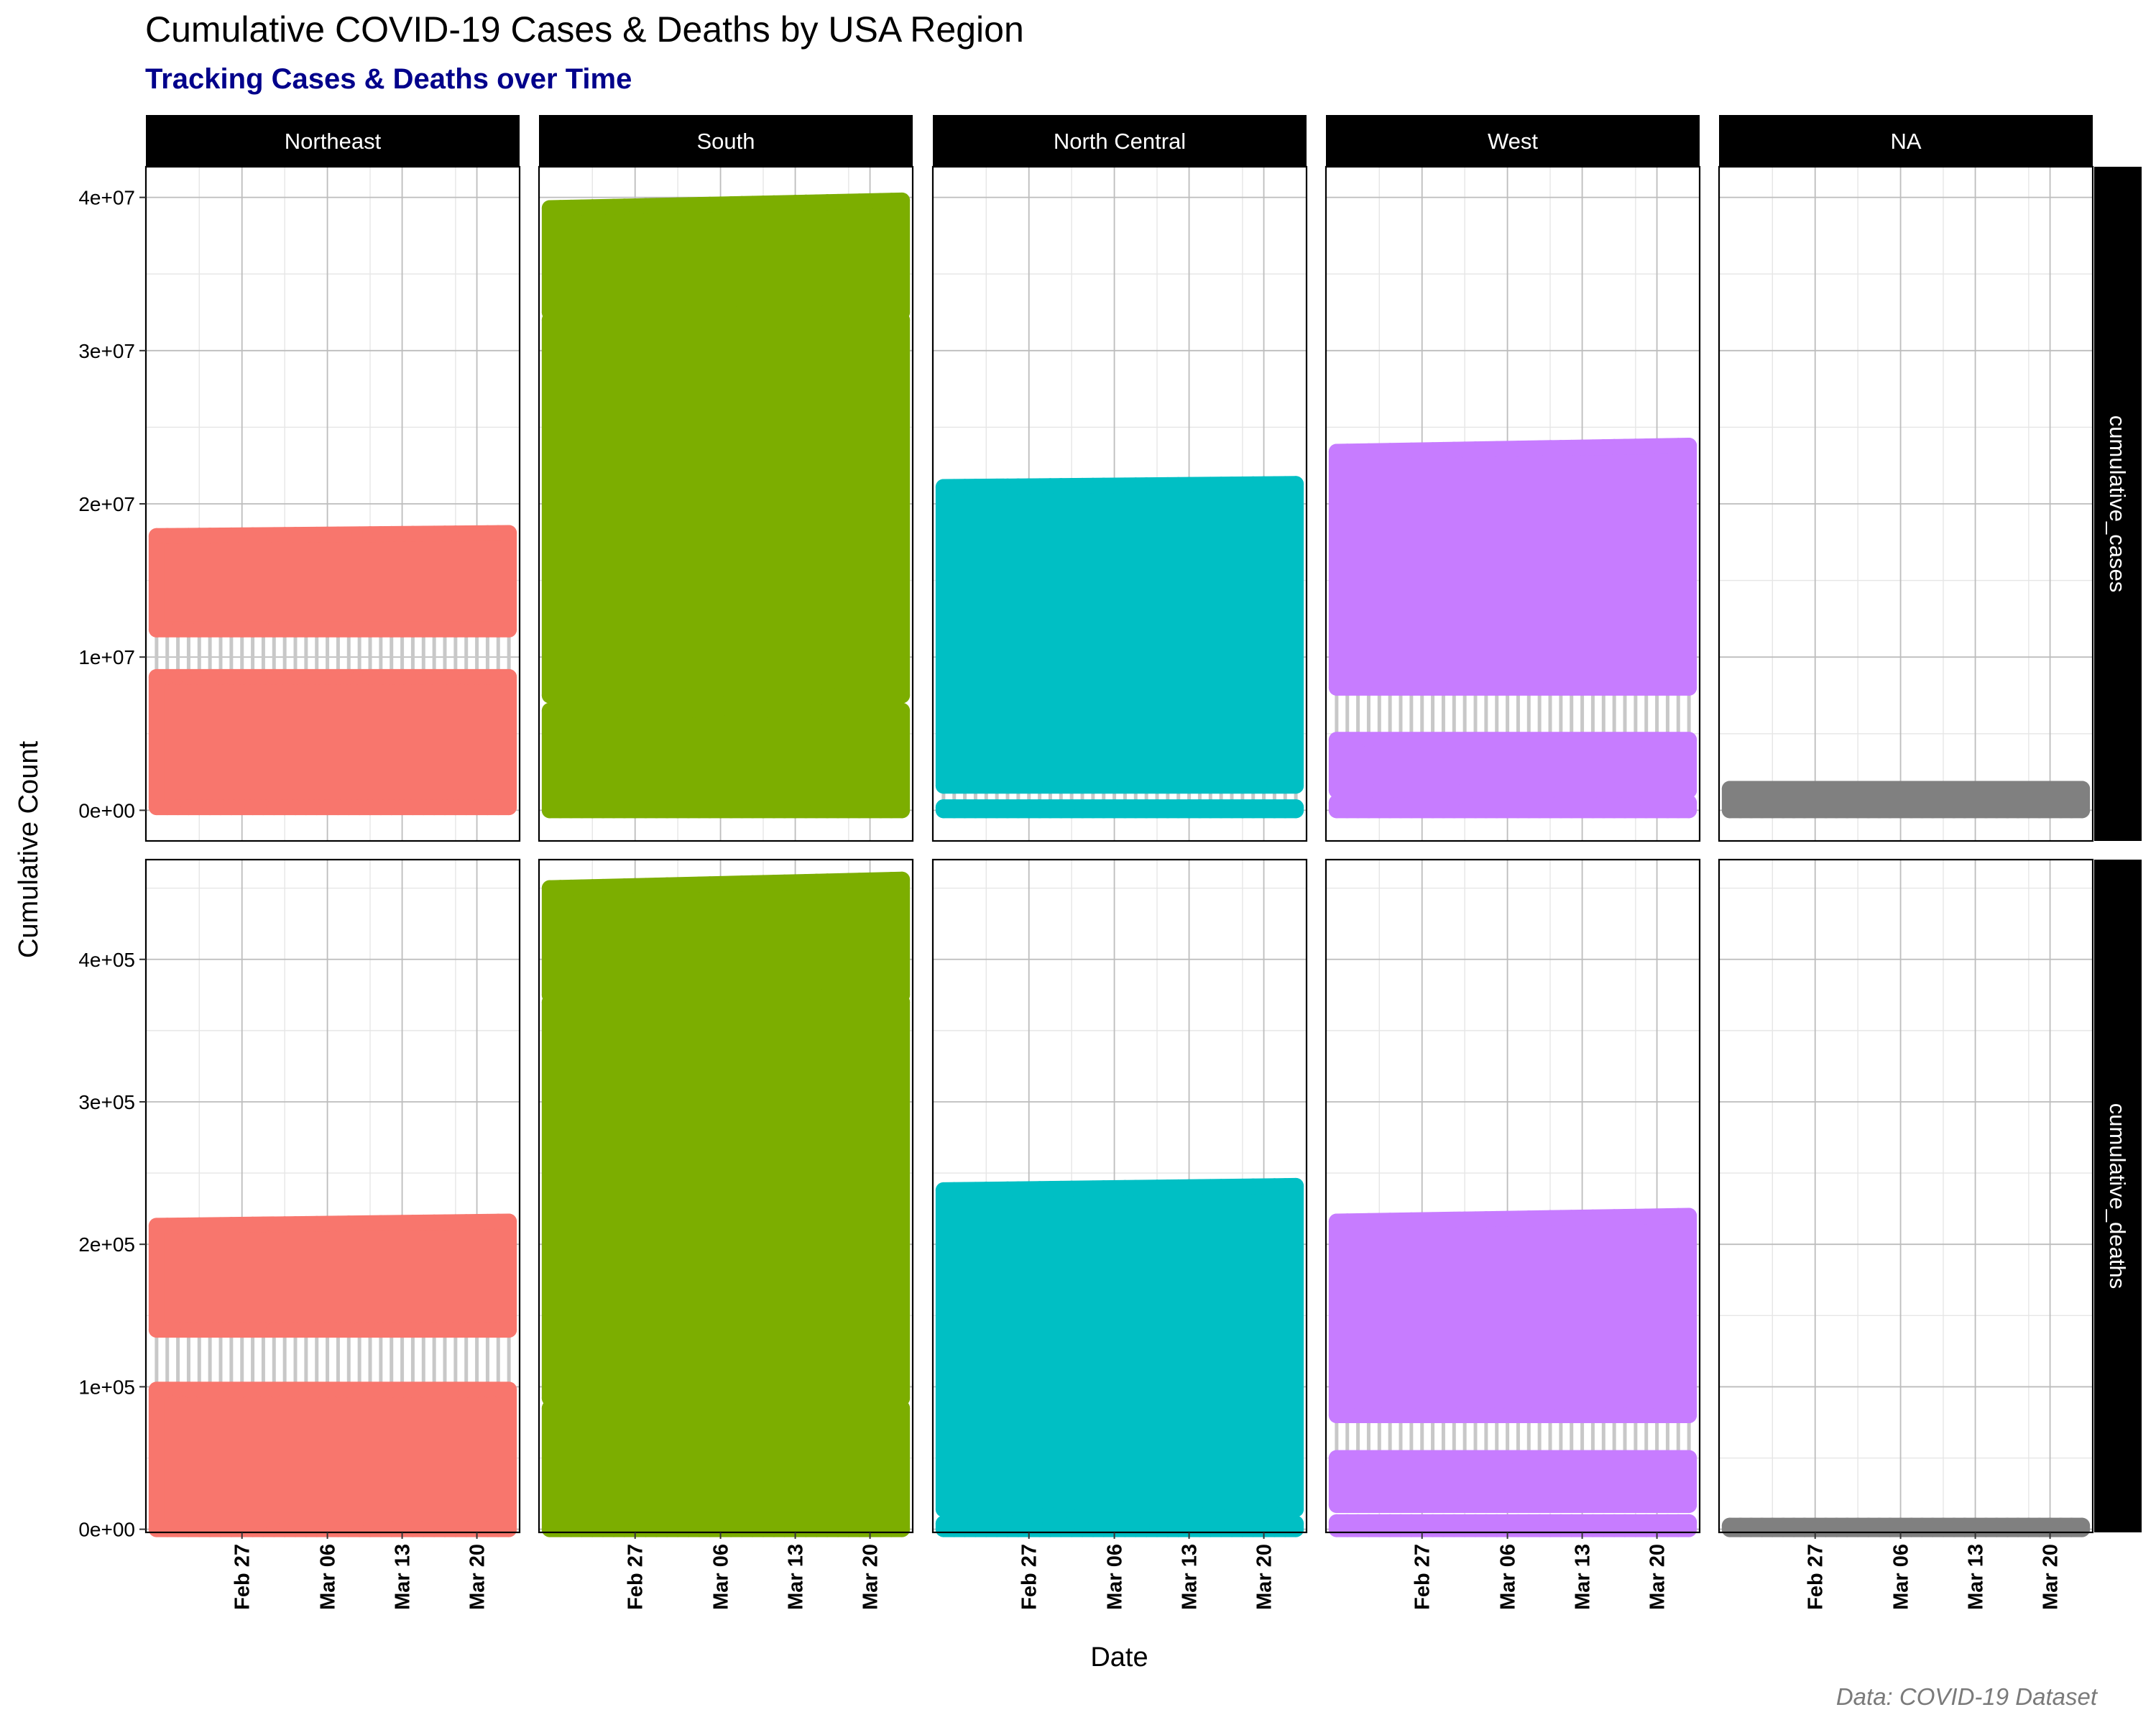 The width and height of the screenshot is (2156, 1725). What do you see at coordinates (2117, 1196) in the screenshot?
I see `row-strip-label: cumulative_deaths` at bounding box center [2117, 1196].